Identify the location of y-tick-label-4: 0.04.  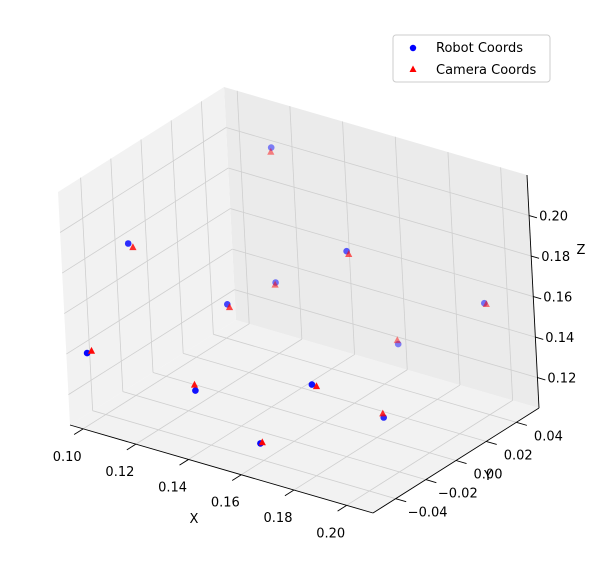
(548, 436).